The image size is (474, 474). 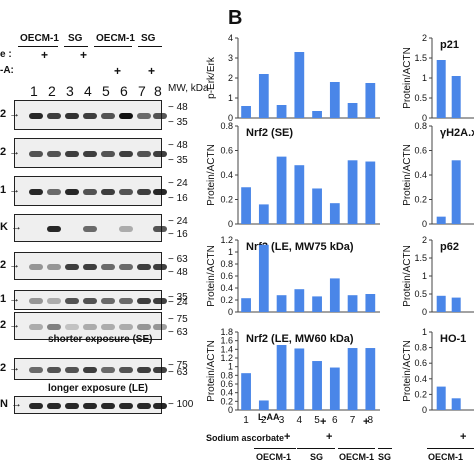 What do you see at coordinates (269, 133) in the screenshot?
I see `chart-title: Nrf2 (SE)` at bounding box center [269, 133].